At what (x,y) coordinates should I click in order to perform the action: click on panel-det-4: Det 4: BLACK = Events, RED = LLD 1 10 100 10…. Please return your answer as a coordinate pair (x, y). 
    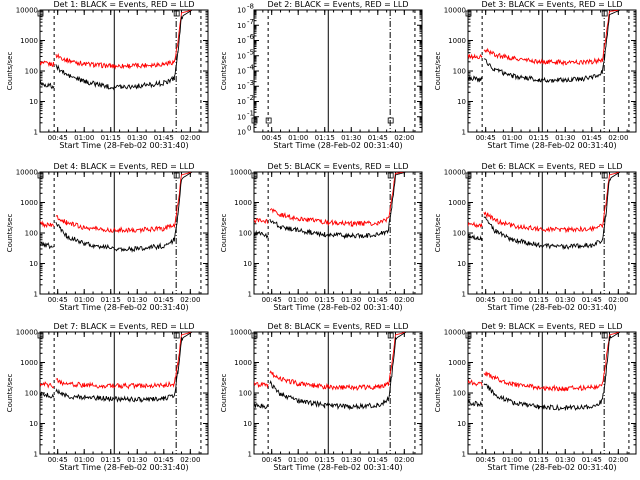
    Looking at the image, I should click on (107, 237).